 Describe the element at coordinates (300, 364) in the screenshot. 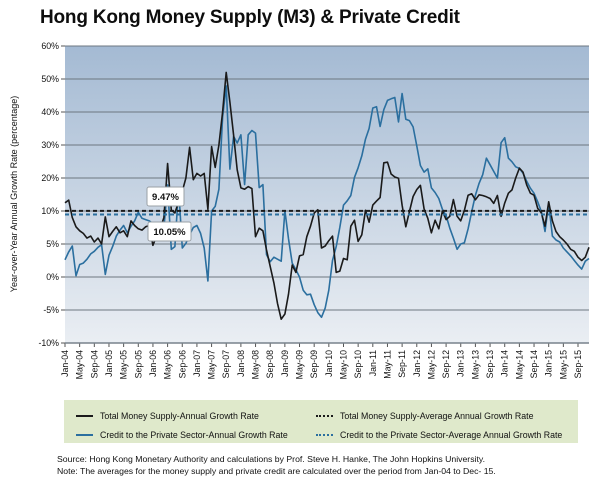

I see `x-tick-label: May-09` at that location.